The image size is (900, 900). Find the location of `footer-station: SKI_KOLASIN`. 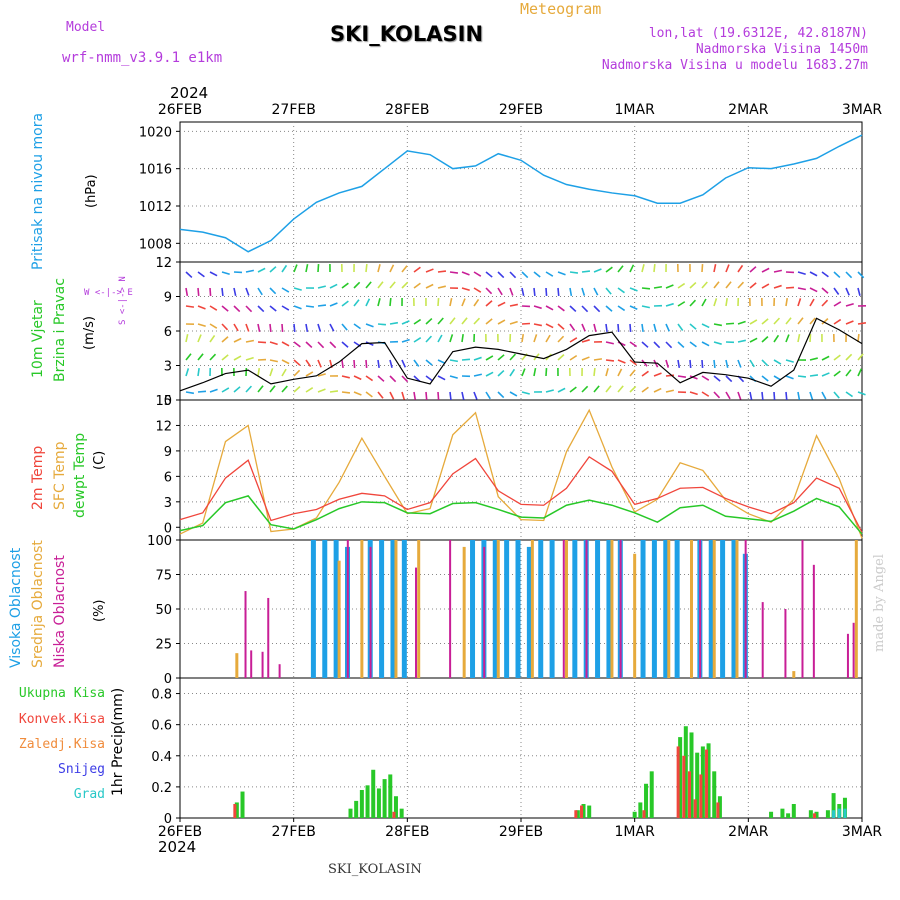

footer-station: SKI_KOLASIN is located at coordinates (375, 869).